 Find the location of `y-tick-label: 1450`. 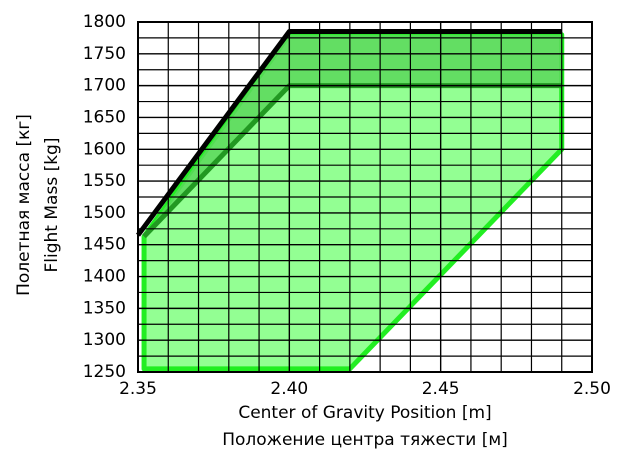

y-tick-label: 1450 is located at coordinates (104, 245).